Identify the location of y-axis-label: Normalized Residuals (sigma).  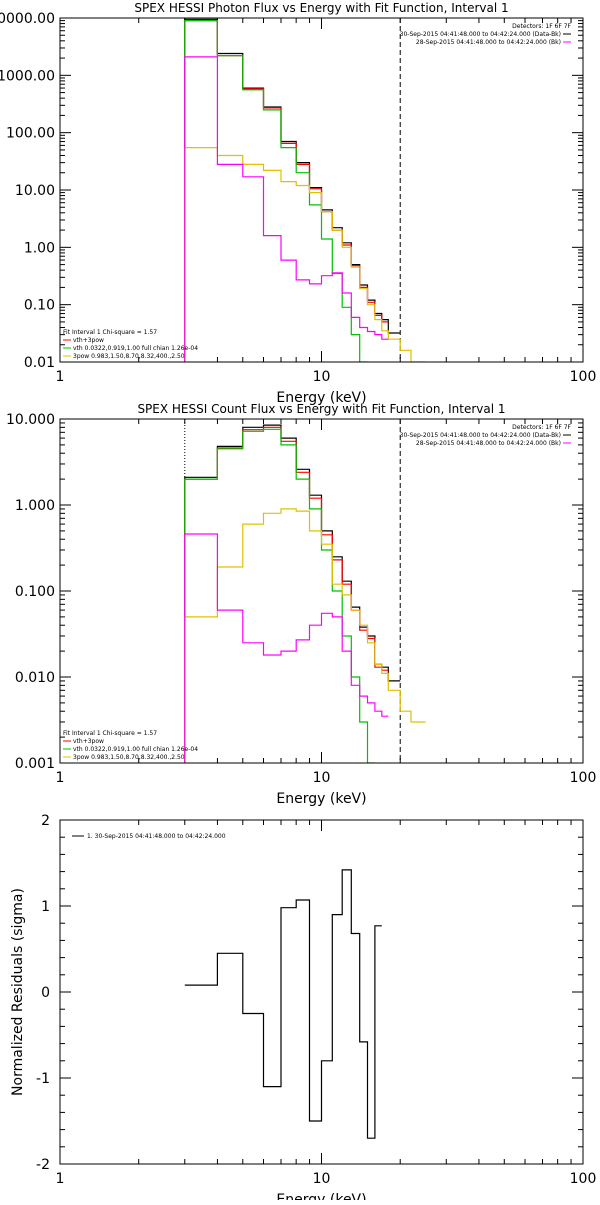
(18, 992).